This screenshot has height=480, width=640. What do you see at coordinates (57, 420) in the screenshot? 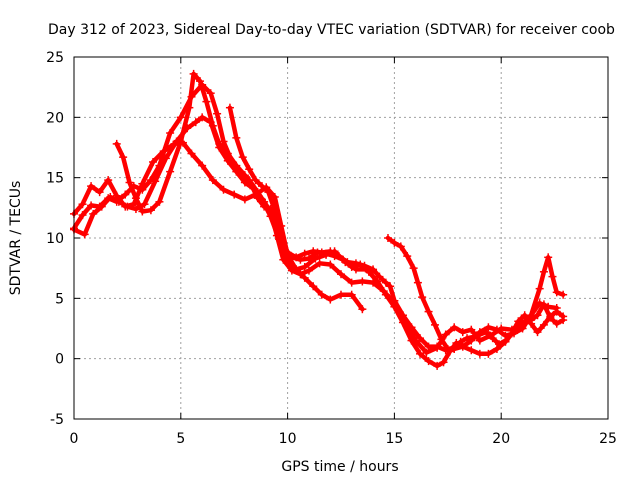
I see `y-tick-label: -5` at bounding box center [57, 420].